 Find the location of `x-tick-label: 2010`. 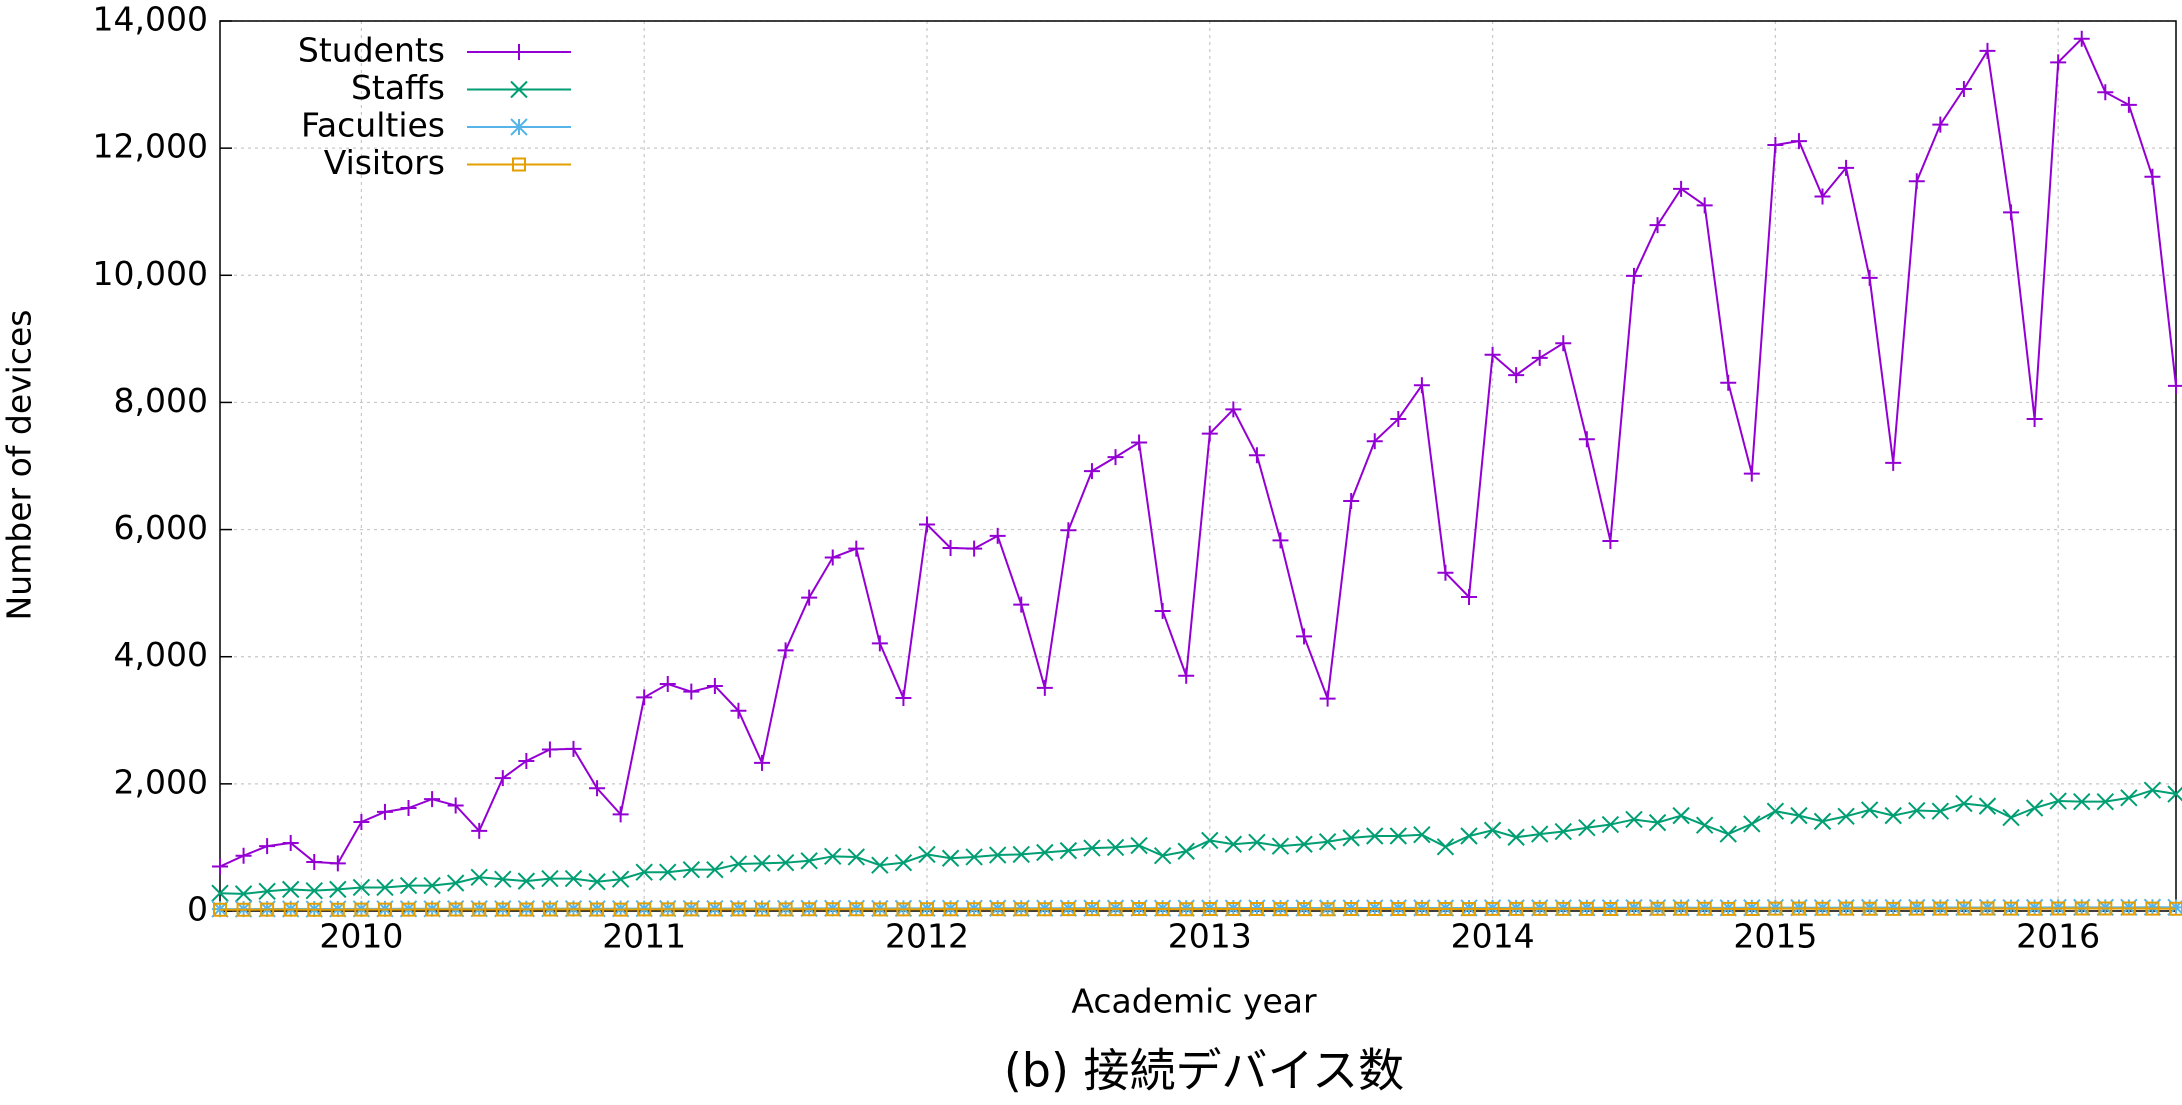

x-tick-label: 2010 is located at coordinates (361, 936).